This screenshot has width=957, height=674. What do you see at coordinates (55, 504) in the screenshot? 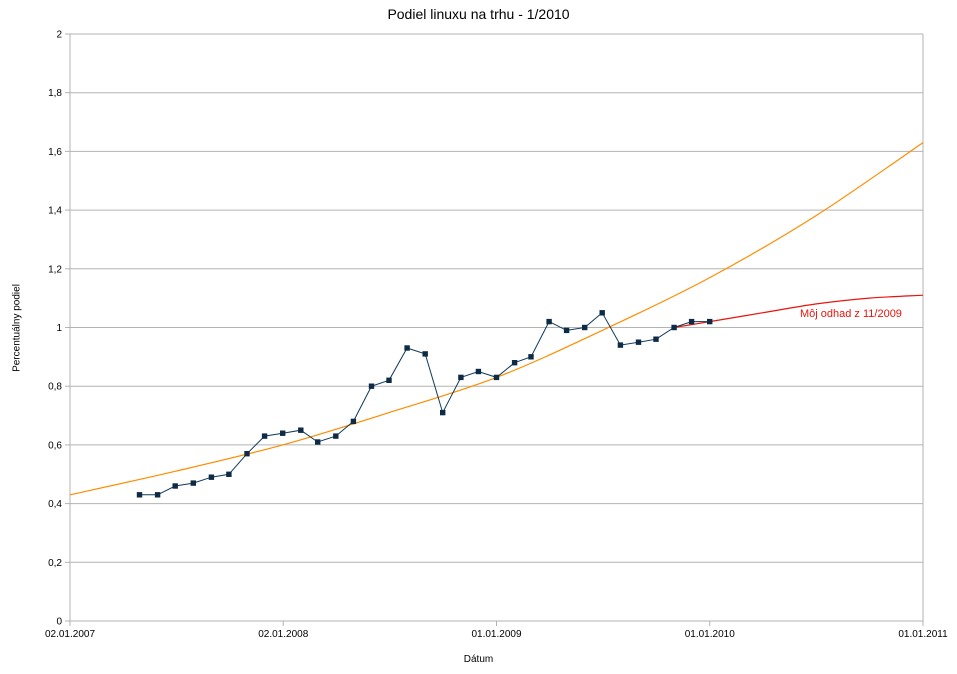
I see `y-tick-label: 0,4` at bounding box center [55, 504].